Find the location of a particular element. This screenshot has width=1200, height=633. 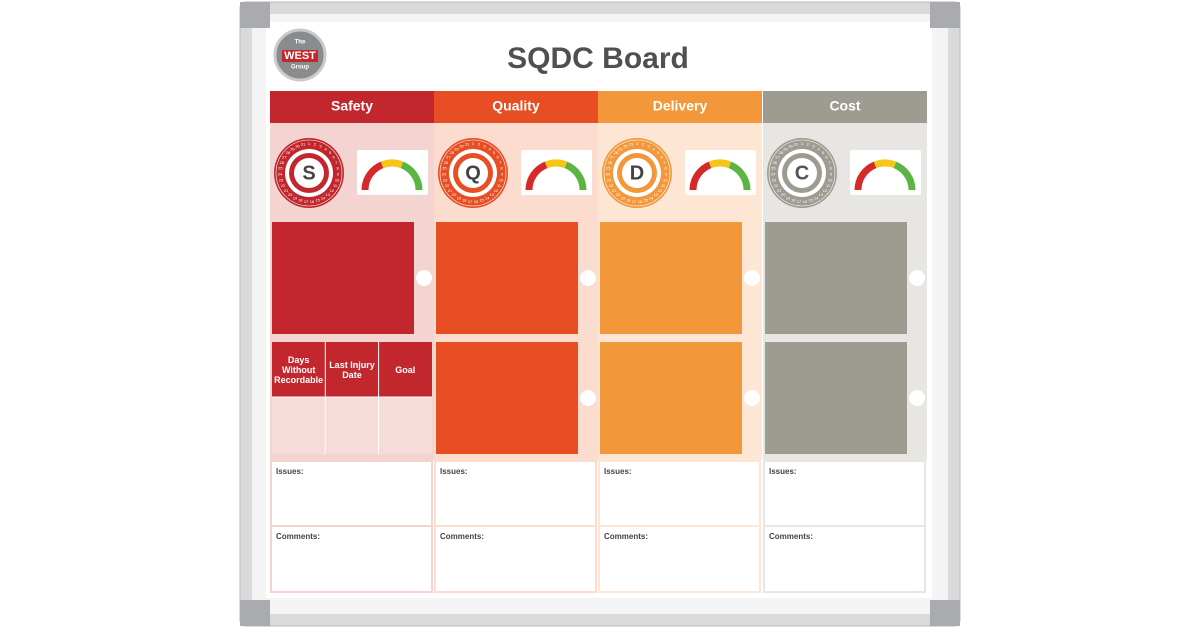

calendar-day: 27 is located at coordinates (284, 157).